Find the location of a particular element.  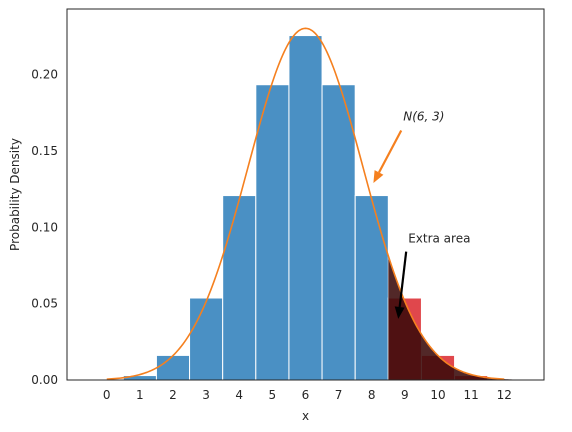

x-tick-label: 5 is located at coordinates (273, 395).